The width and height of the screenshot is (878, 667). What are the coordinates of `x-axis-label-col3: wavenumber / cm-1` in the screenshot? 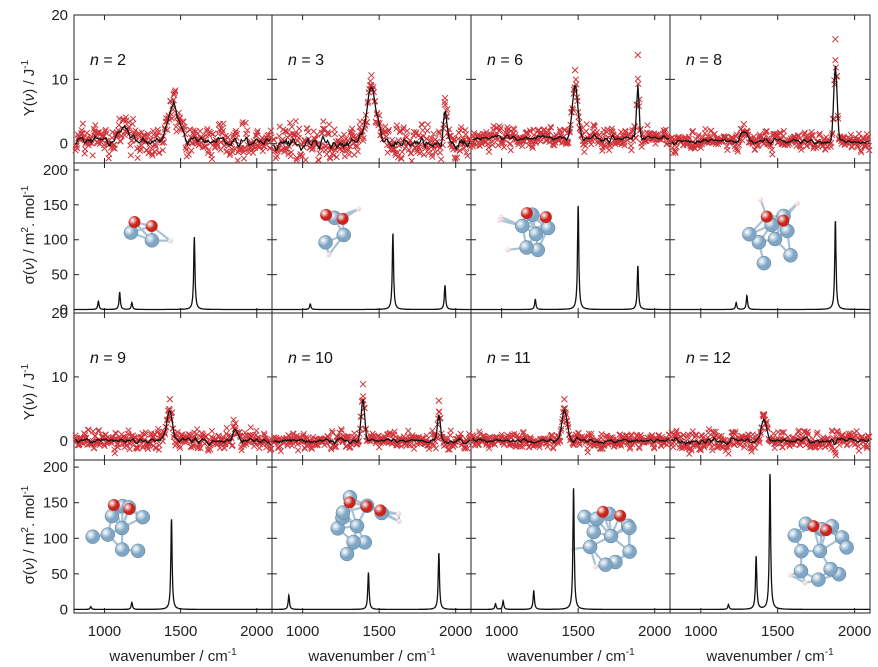 It's located at (570, 656).